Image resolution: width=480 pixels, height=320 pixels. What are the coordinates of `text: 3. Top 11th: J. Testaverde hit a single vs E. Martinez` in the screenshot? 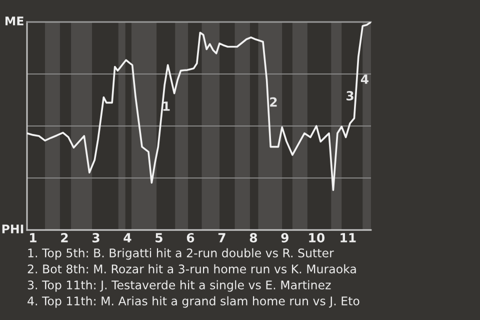 It's located at (179, 286).